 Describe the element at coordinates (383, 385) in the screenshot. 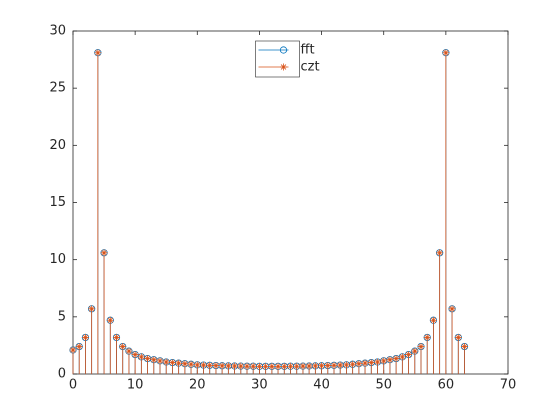

I see `x-tick-label: 50` at that location.